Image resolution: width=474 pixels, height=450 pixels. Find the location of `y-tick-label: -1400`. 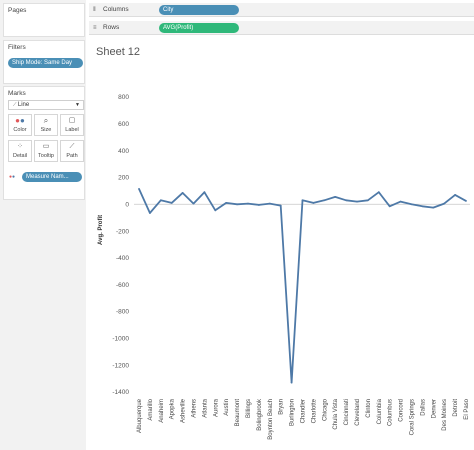

y-tick-label: -1400 is located at coordinates (120, 392).